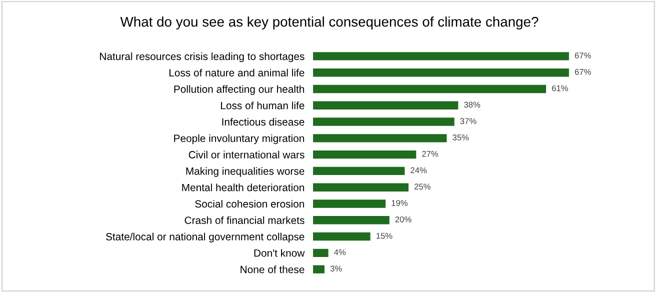 Image resolution: width=659 pixels, height=300 pixels. I want to click on y-tick-label: Loss of nature and animal life, so click(236, 72).